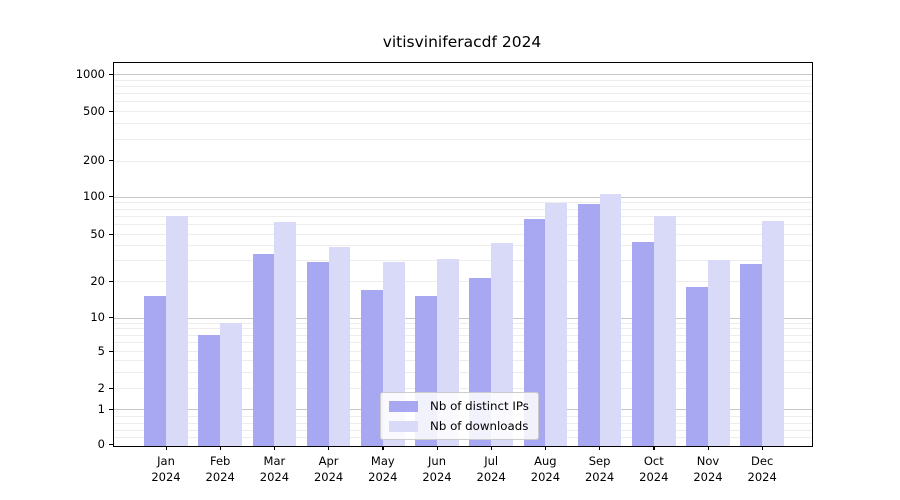 This screenshot has width=900, height=500. What do you see at coordinates (437, 469) in the screenshot?
I see `x-tick-label: Jun 2024` at bounding box center [437, 469].